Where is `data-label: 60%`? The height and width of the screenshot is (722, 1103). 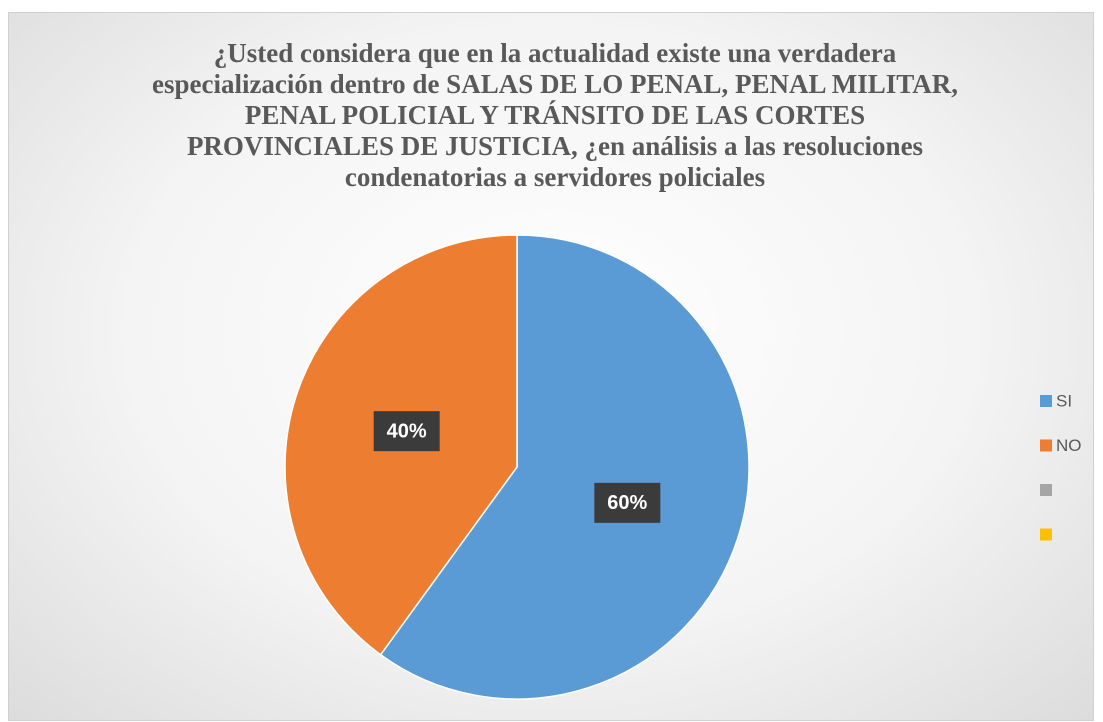
data-label: 60% is located at coordinates (627, 503).